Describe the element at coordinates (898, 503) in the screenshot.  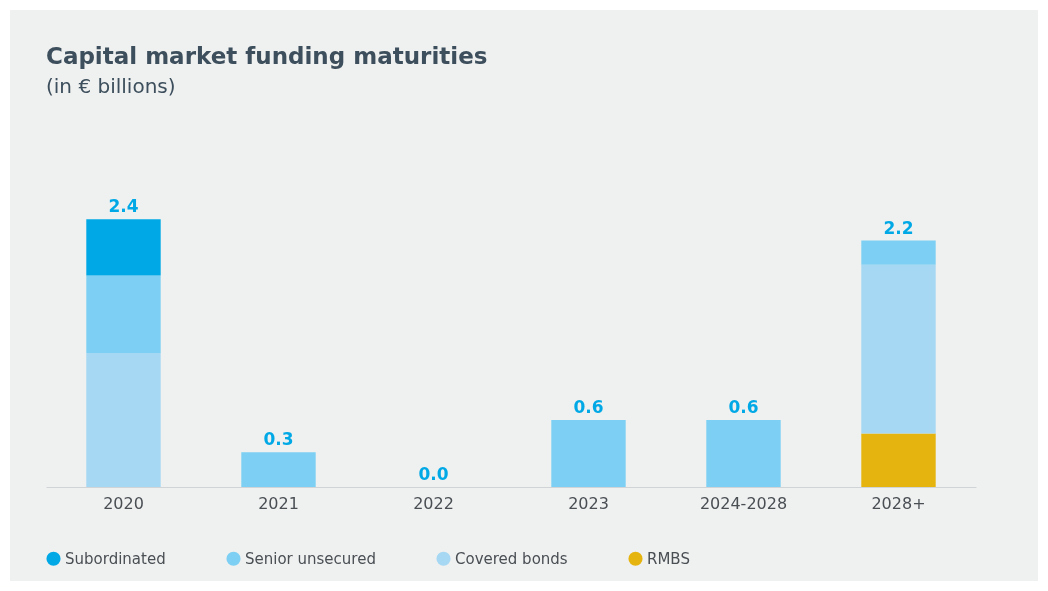
I see `x-tick-label: 2028+` at that location.